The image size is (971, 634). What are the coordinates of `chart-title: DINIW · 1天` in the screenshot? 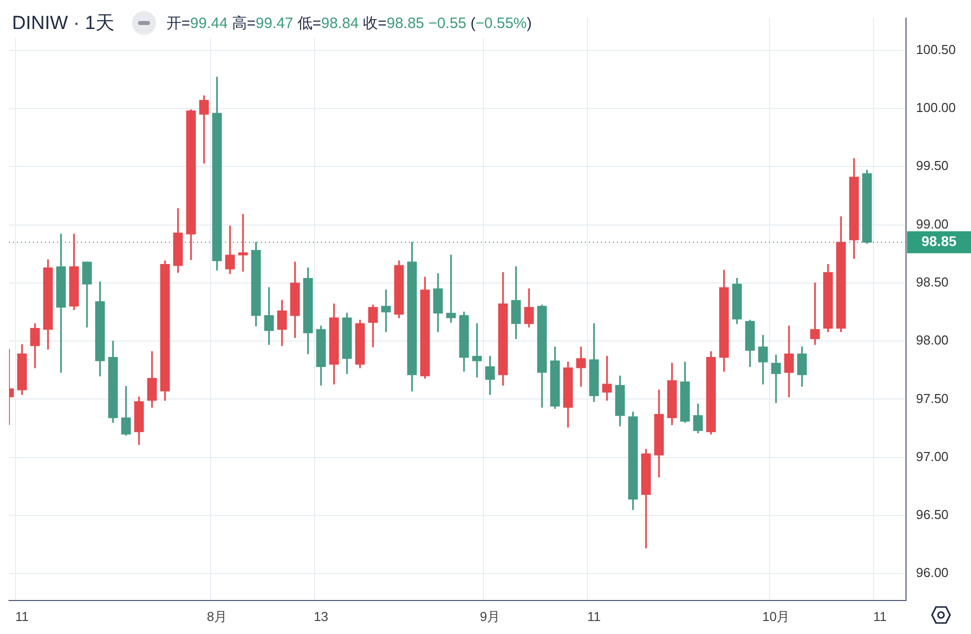 It's located at (63, 24).